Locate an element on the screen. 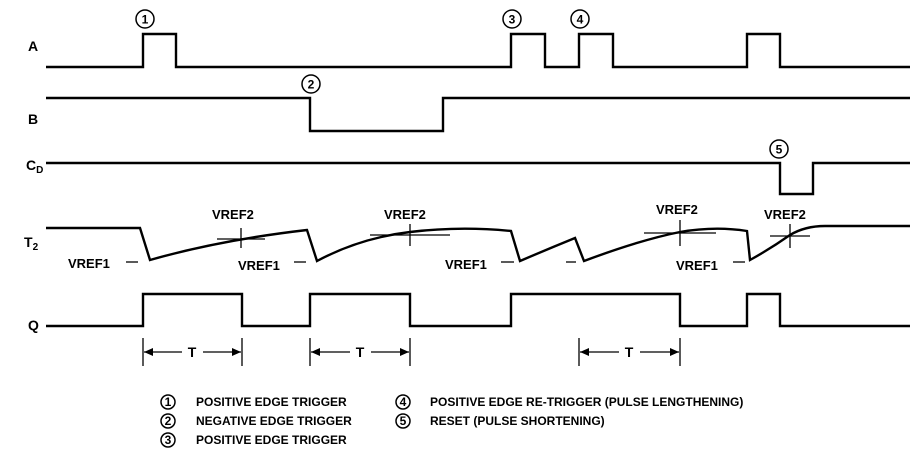 The height and width of the screenshot is (462, 922). vref1-label-1: VREF1 is located at coordinates (103, 263).